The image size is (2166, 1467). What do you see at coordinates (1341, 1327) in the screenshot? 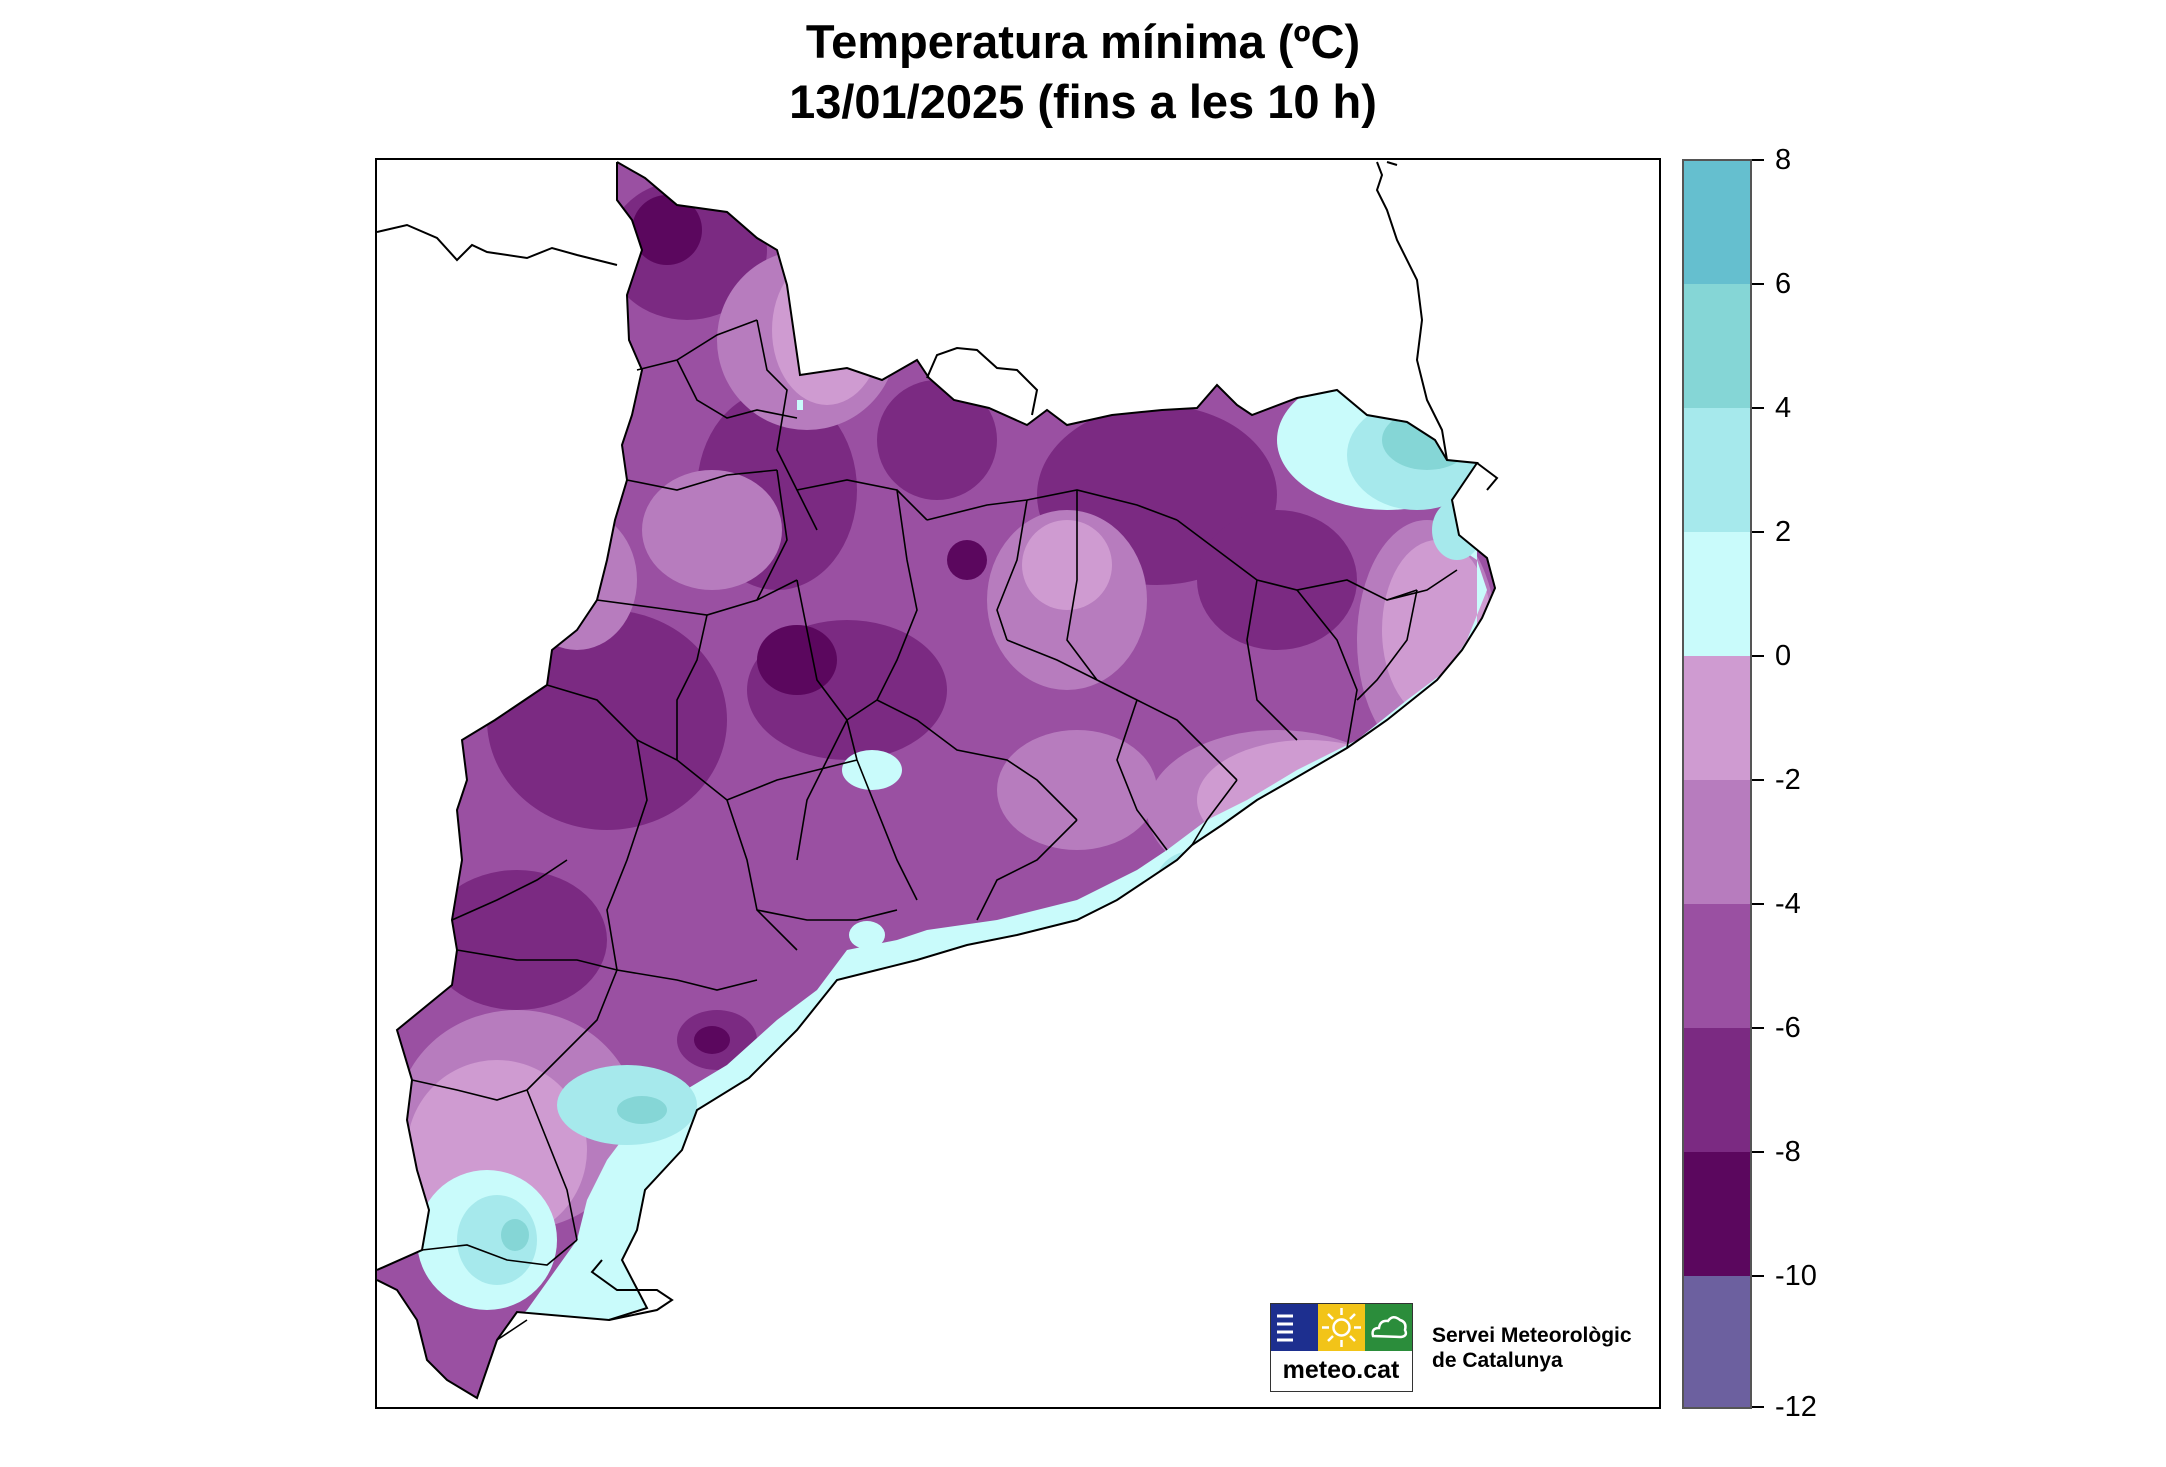
I see `sun-icon` at bounding box center [1341, 1327].